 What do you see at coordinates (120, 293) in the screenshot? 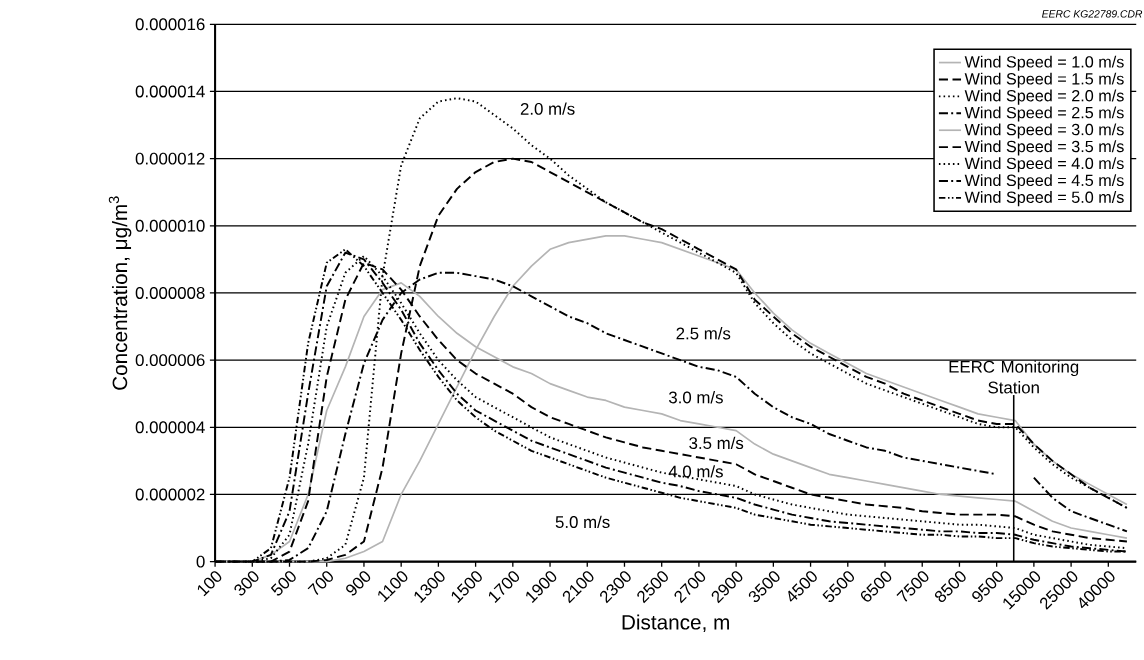
I see `y-axis-title: Concentration, μg/m$^{3}$` at bounding box center [120, 293].